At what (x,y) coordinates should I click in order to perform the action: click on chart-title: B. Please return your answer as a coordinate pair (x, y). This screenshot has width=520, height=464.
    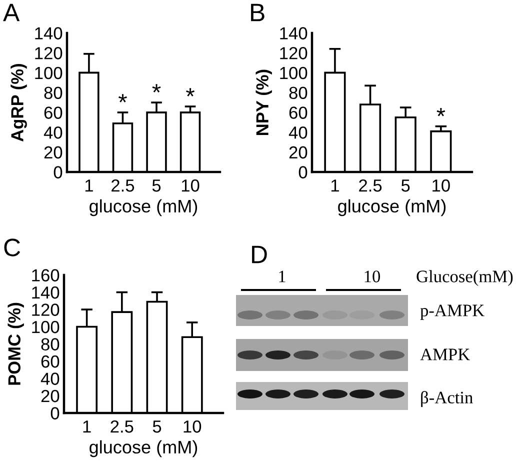
    Looking at the image, I should click on (257, 13).